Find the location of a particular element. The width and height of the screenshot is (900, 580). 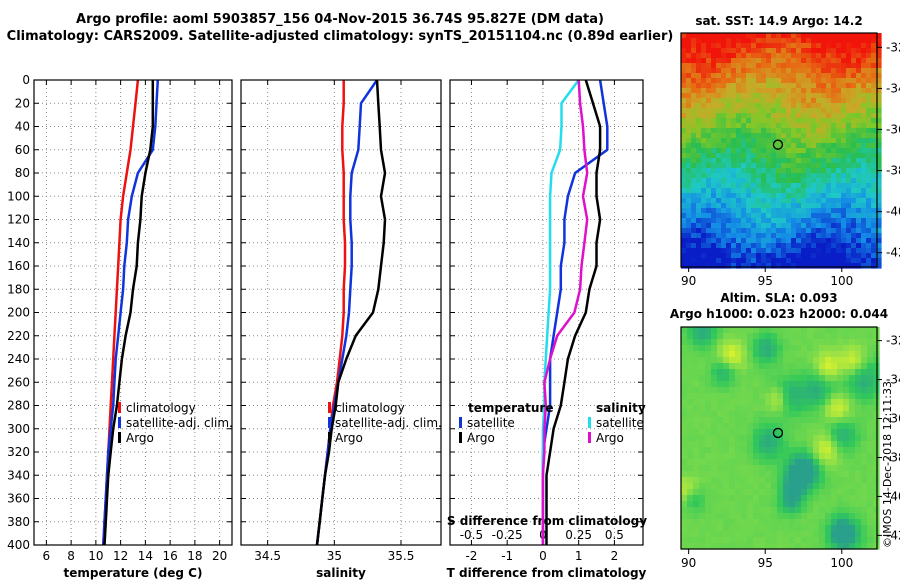

tick-label-y: 340 is located at coordinates (18, 475).